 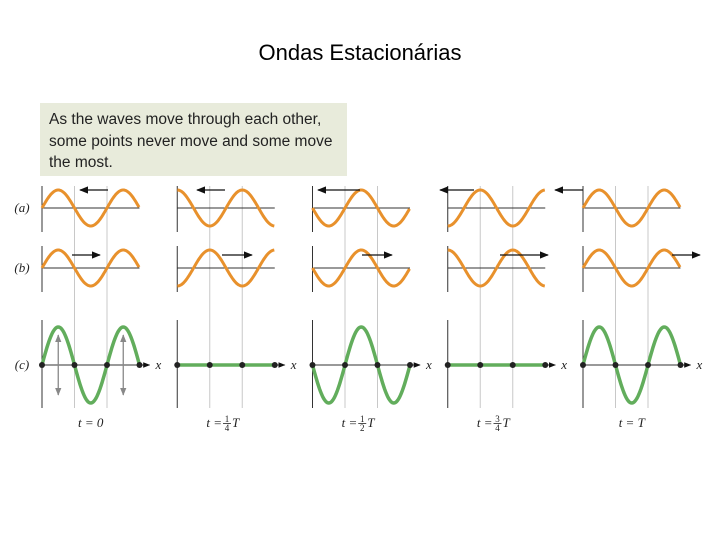 What do you see at coordinates (497, 419) in the screenshot?
I see `fraction-numerator: 3` at bounding box center [497, 419].